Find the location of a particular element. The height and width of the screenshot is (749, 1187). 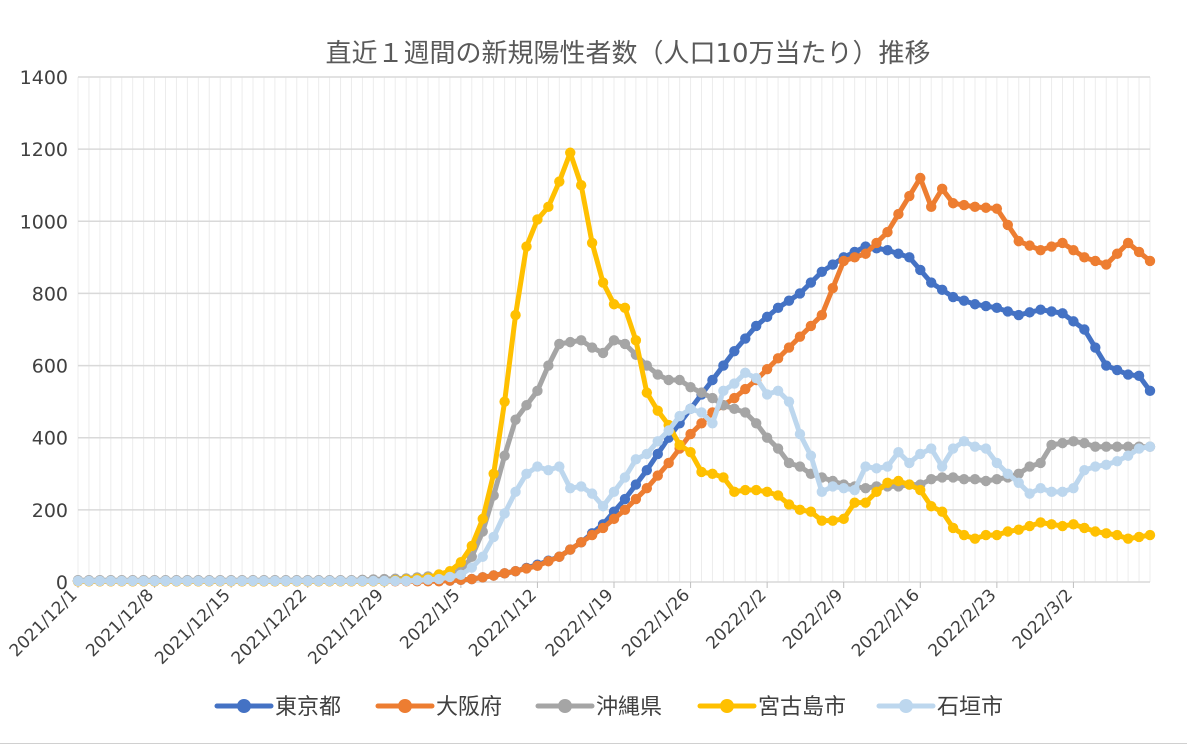

y-tick-label: 200 is located at coordinates (50, 511).